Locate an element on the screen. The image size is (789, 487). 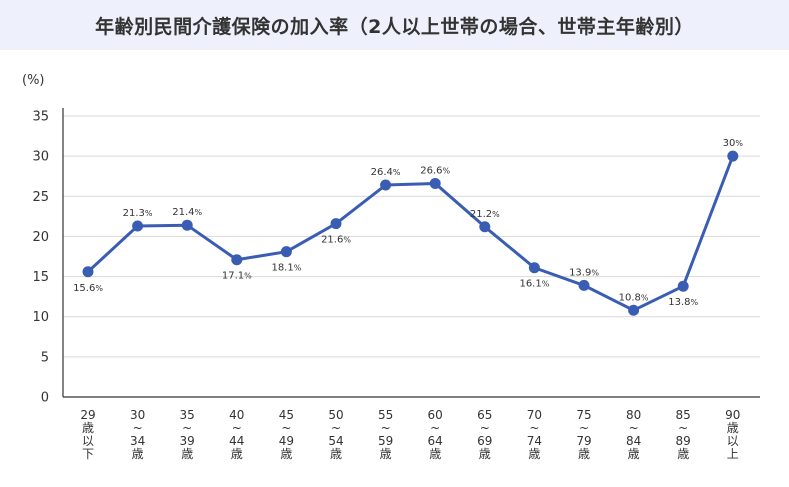
x-tick-label-4: 45 ~49 歳 is located at coordinates (286, 434).